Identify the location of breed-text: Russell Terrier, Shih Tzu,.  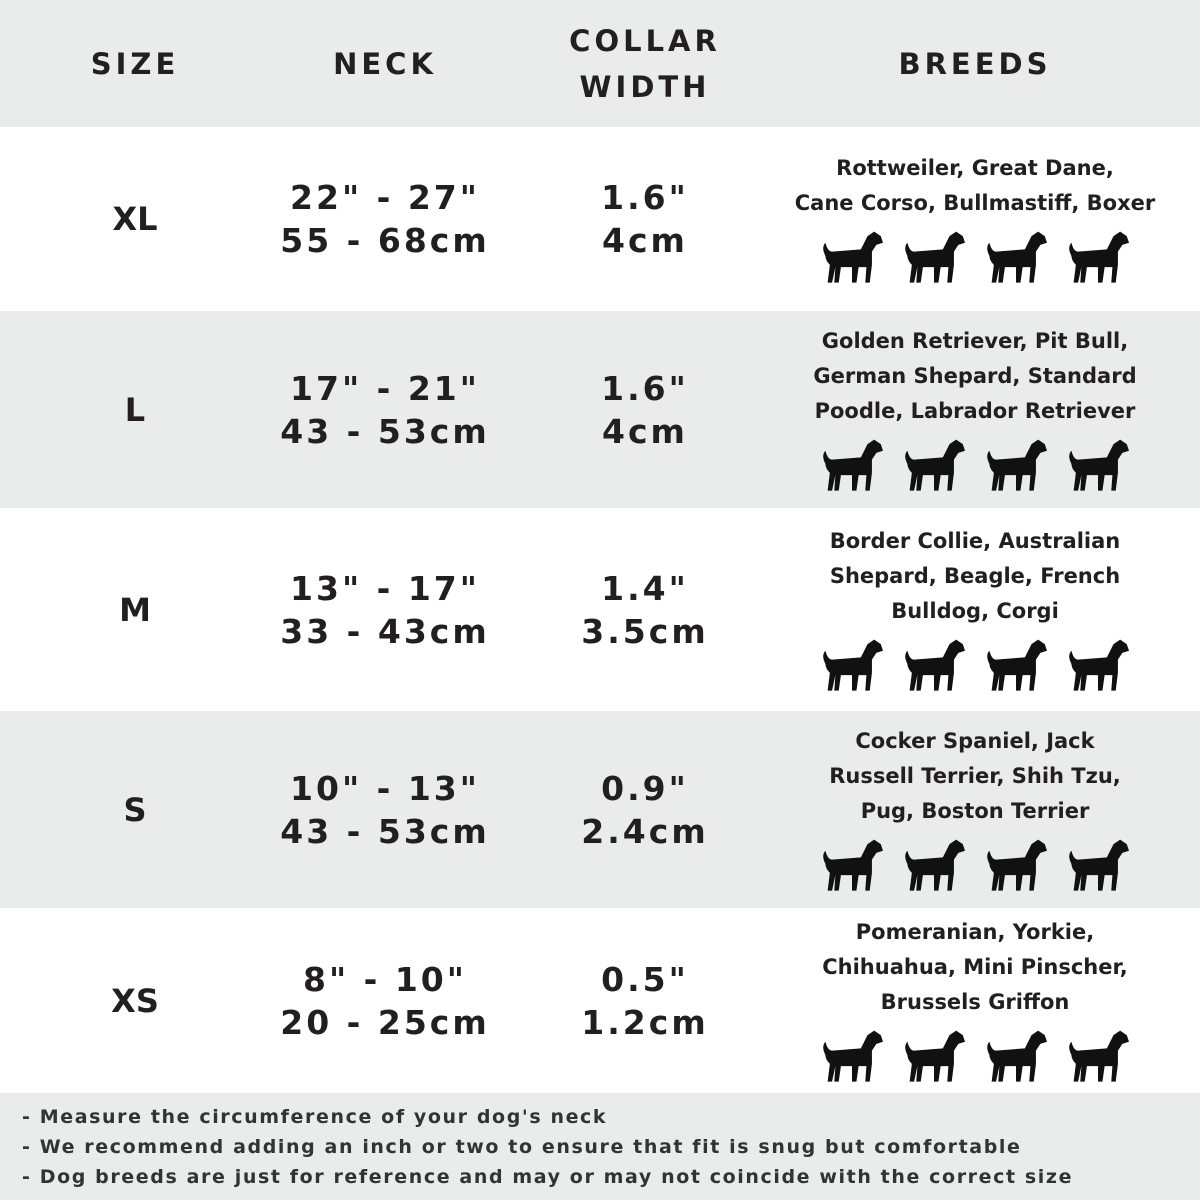
(975, 776).